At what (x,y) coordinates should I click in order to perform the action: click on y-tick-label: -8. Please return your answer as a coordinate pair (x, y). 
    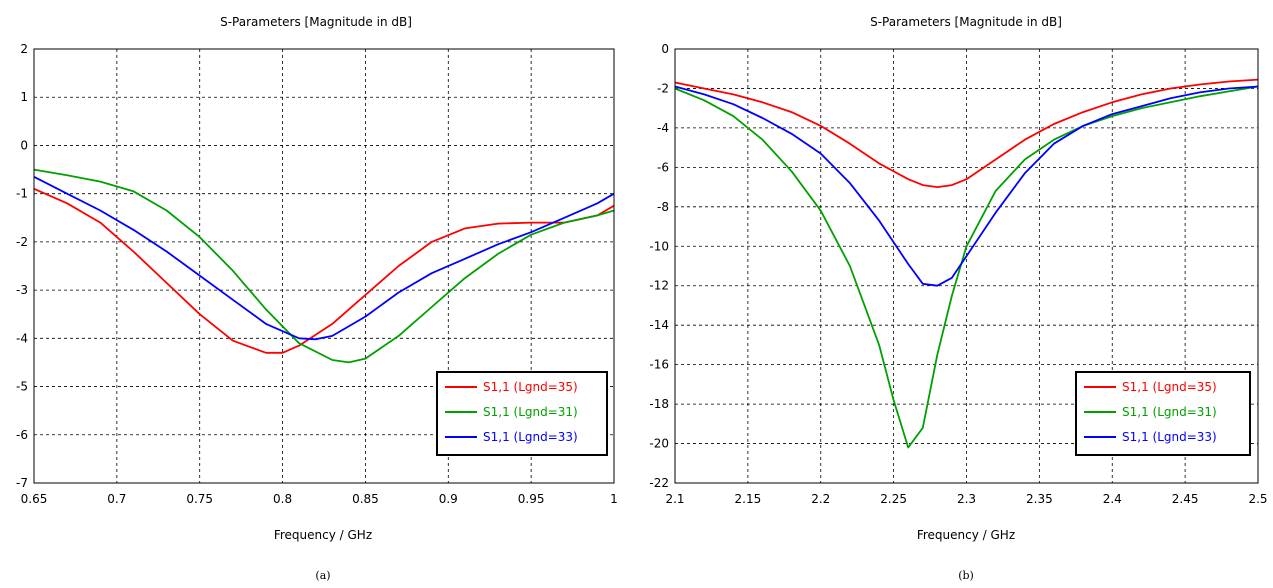
    Looking at the image, I should click on (663, 207).